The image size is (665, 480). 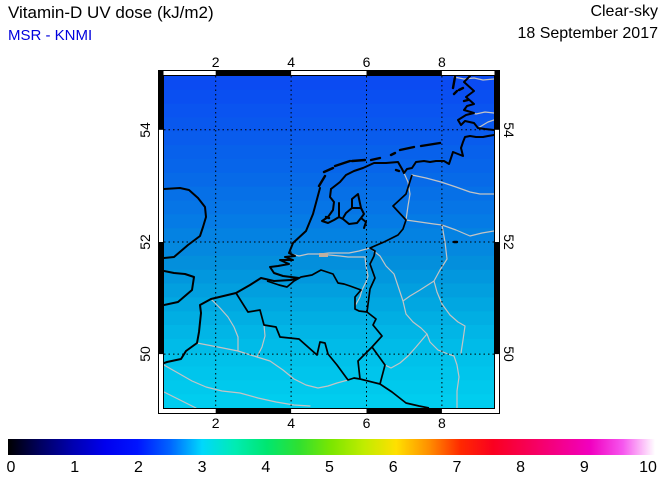 I want to click on colorbar-tick-label: 0, so click(x=11, y=467).